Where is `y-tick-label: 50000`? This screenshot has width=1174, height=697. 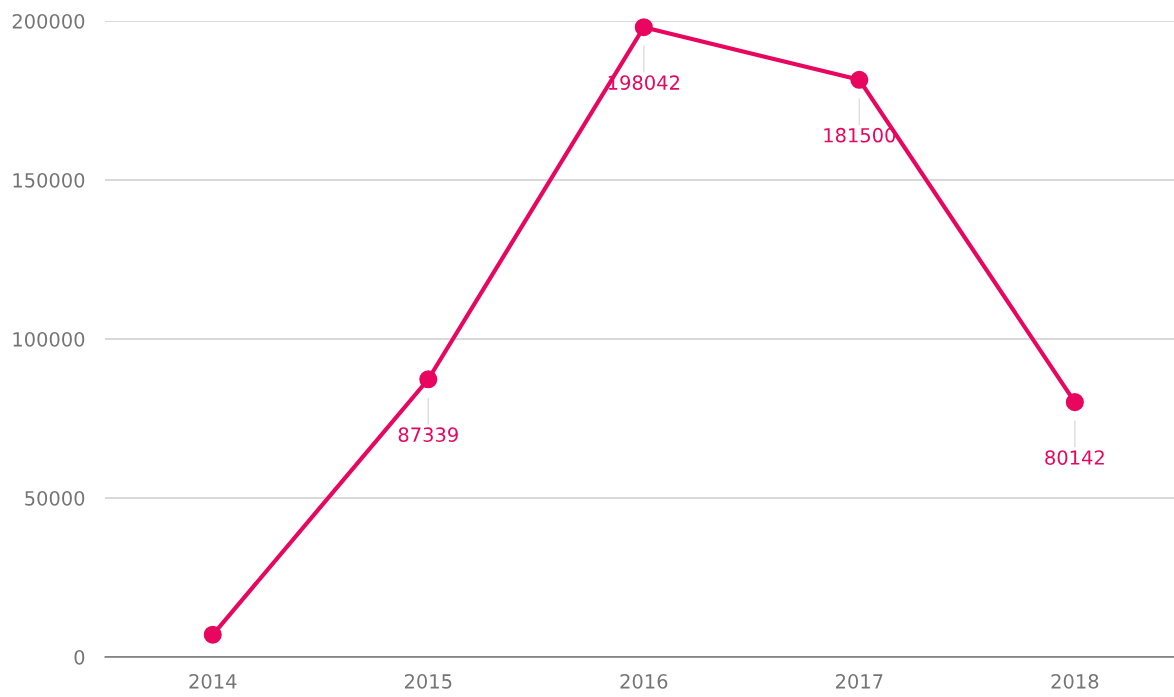 y-tick-label: 50000 is located at coordinates (55, 498).